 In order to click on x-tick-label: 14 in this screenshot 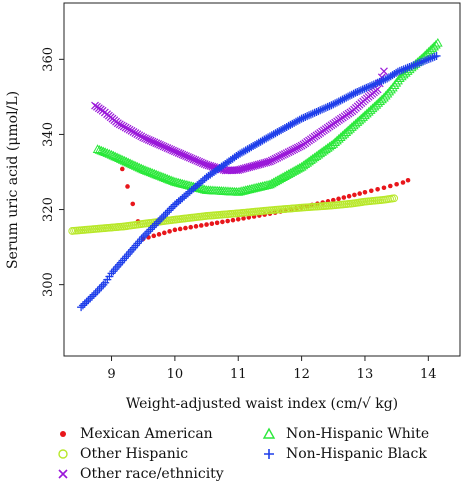, I will do `click(428, 374)`.